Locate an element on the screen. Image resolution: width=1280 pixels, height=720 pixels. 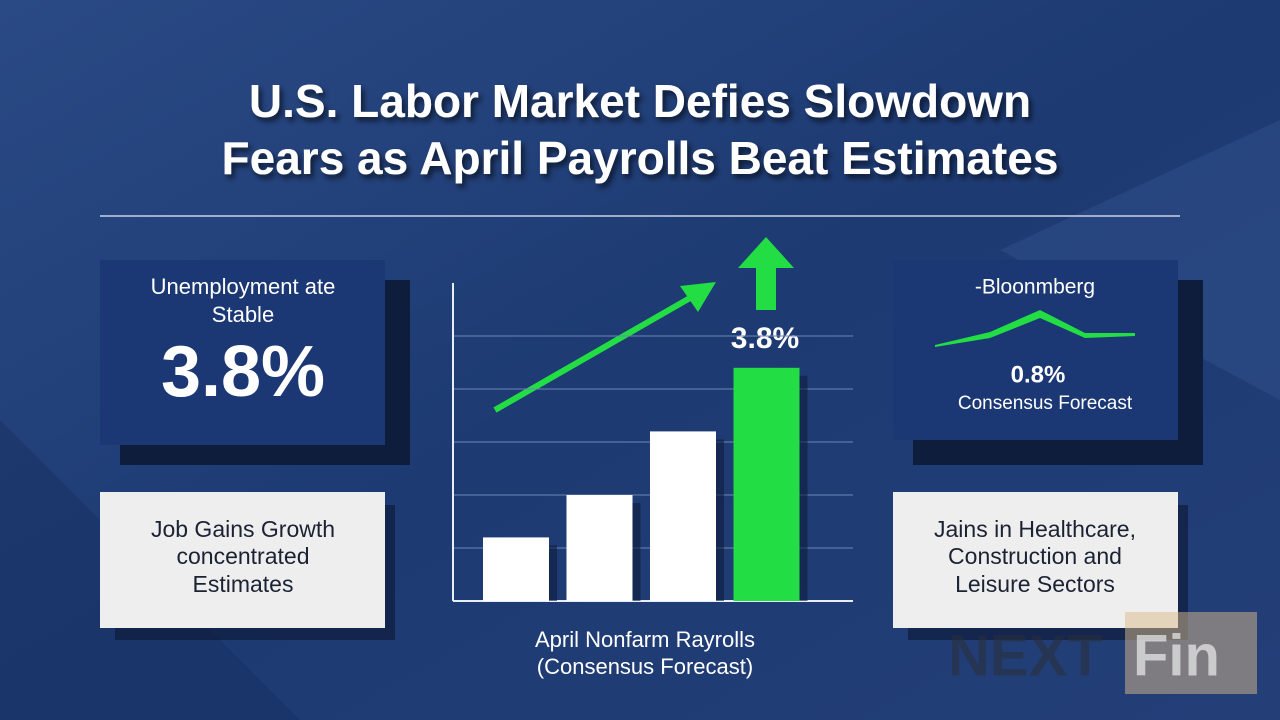
card-text: Leisure Sectors is located at coordinates (1035, 584).